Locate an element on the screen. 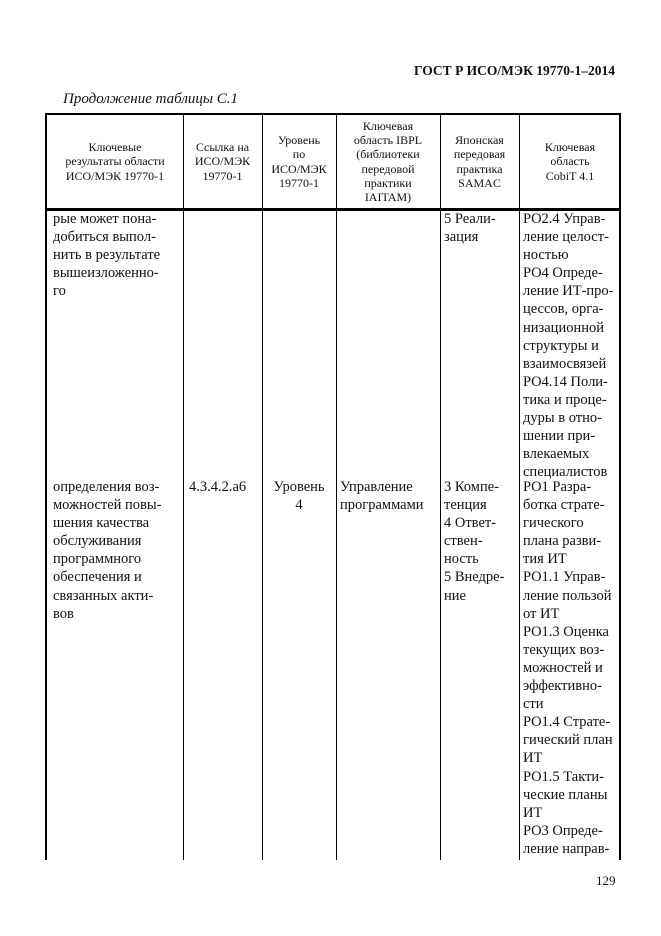 The image size is (661, 936). text-line: тенция is located at coordinates (465, 505).